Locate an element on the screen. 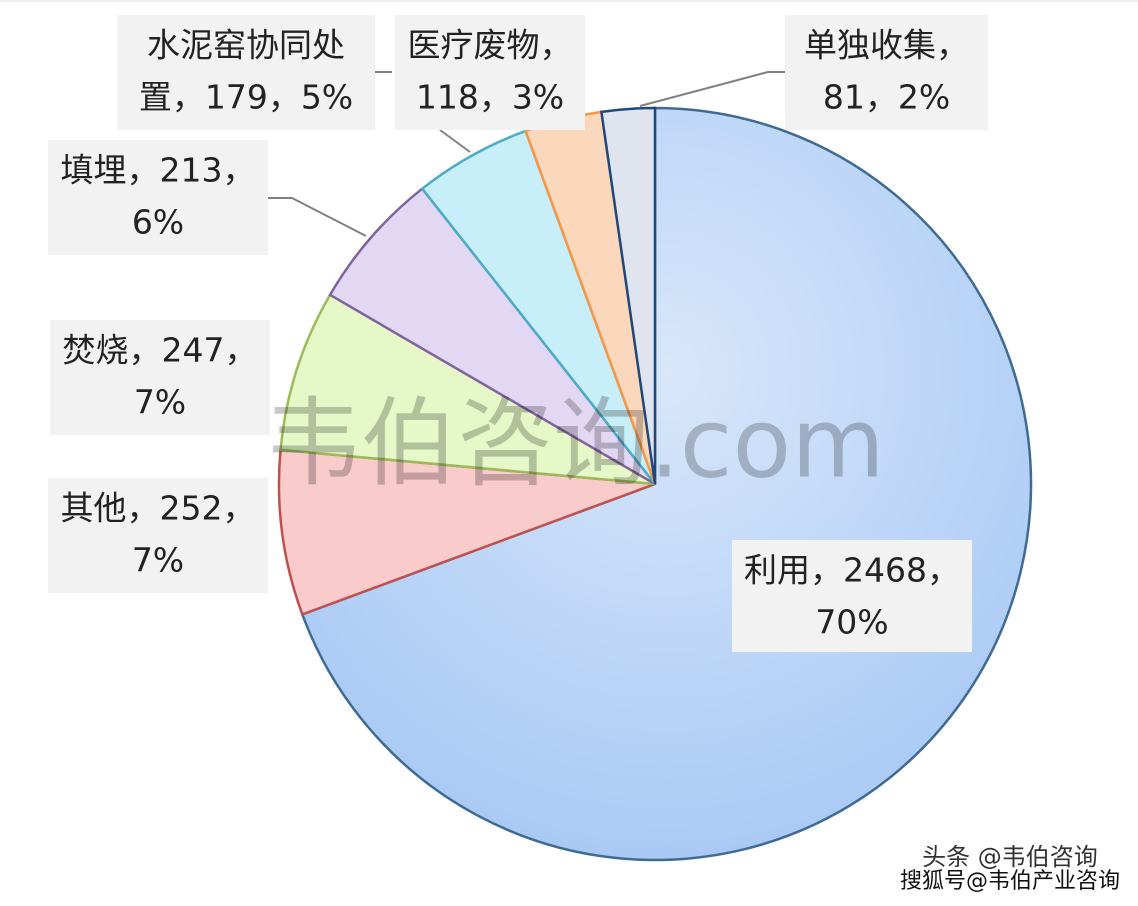 This screenshot has height=906, width=1138. data-label: 填埋，213， is located at coordinates (158, 170).